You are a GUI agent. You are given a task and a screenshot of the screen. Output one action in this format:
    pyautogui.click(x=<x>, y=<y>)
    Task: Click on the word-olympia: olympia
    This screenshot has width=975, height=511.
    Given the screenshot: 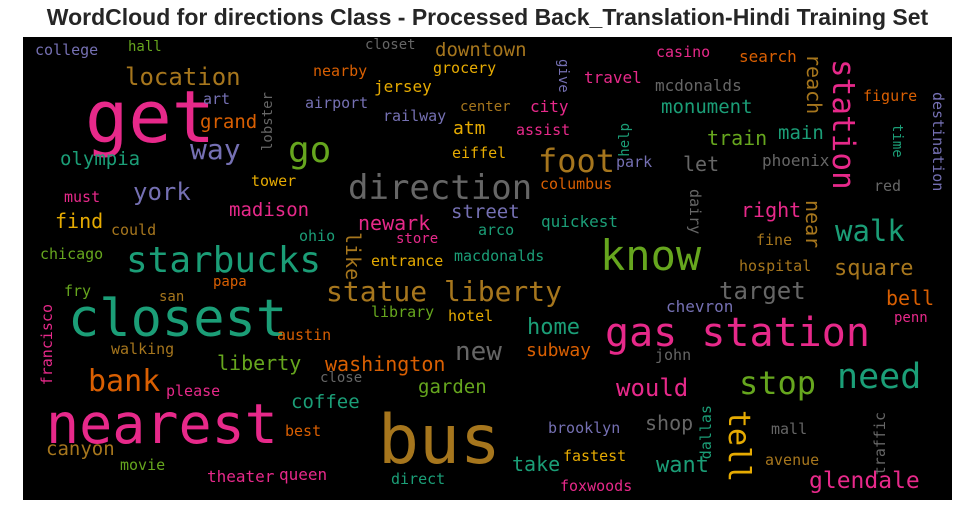 What is the action you would take?
    pyautogui.click(x=100, y=159)
    